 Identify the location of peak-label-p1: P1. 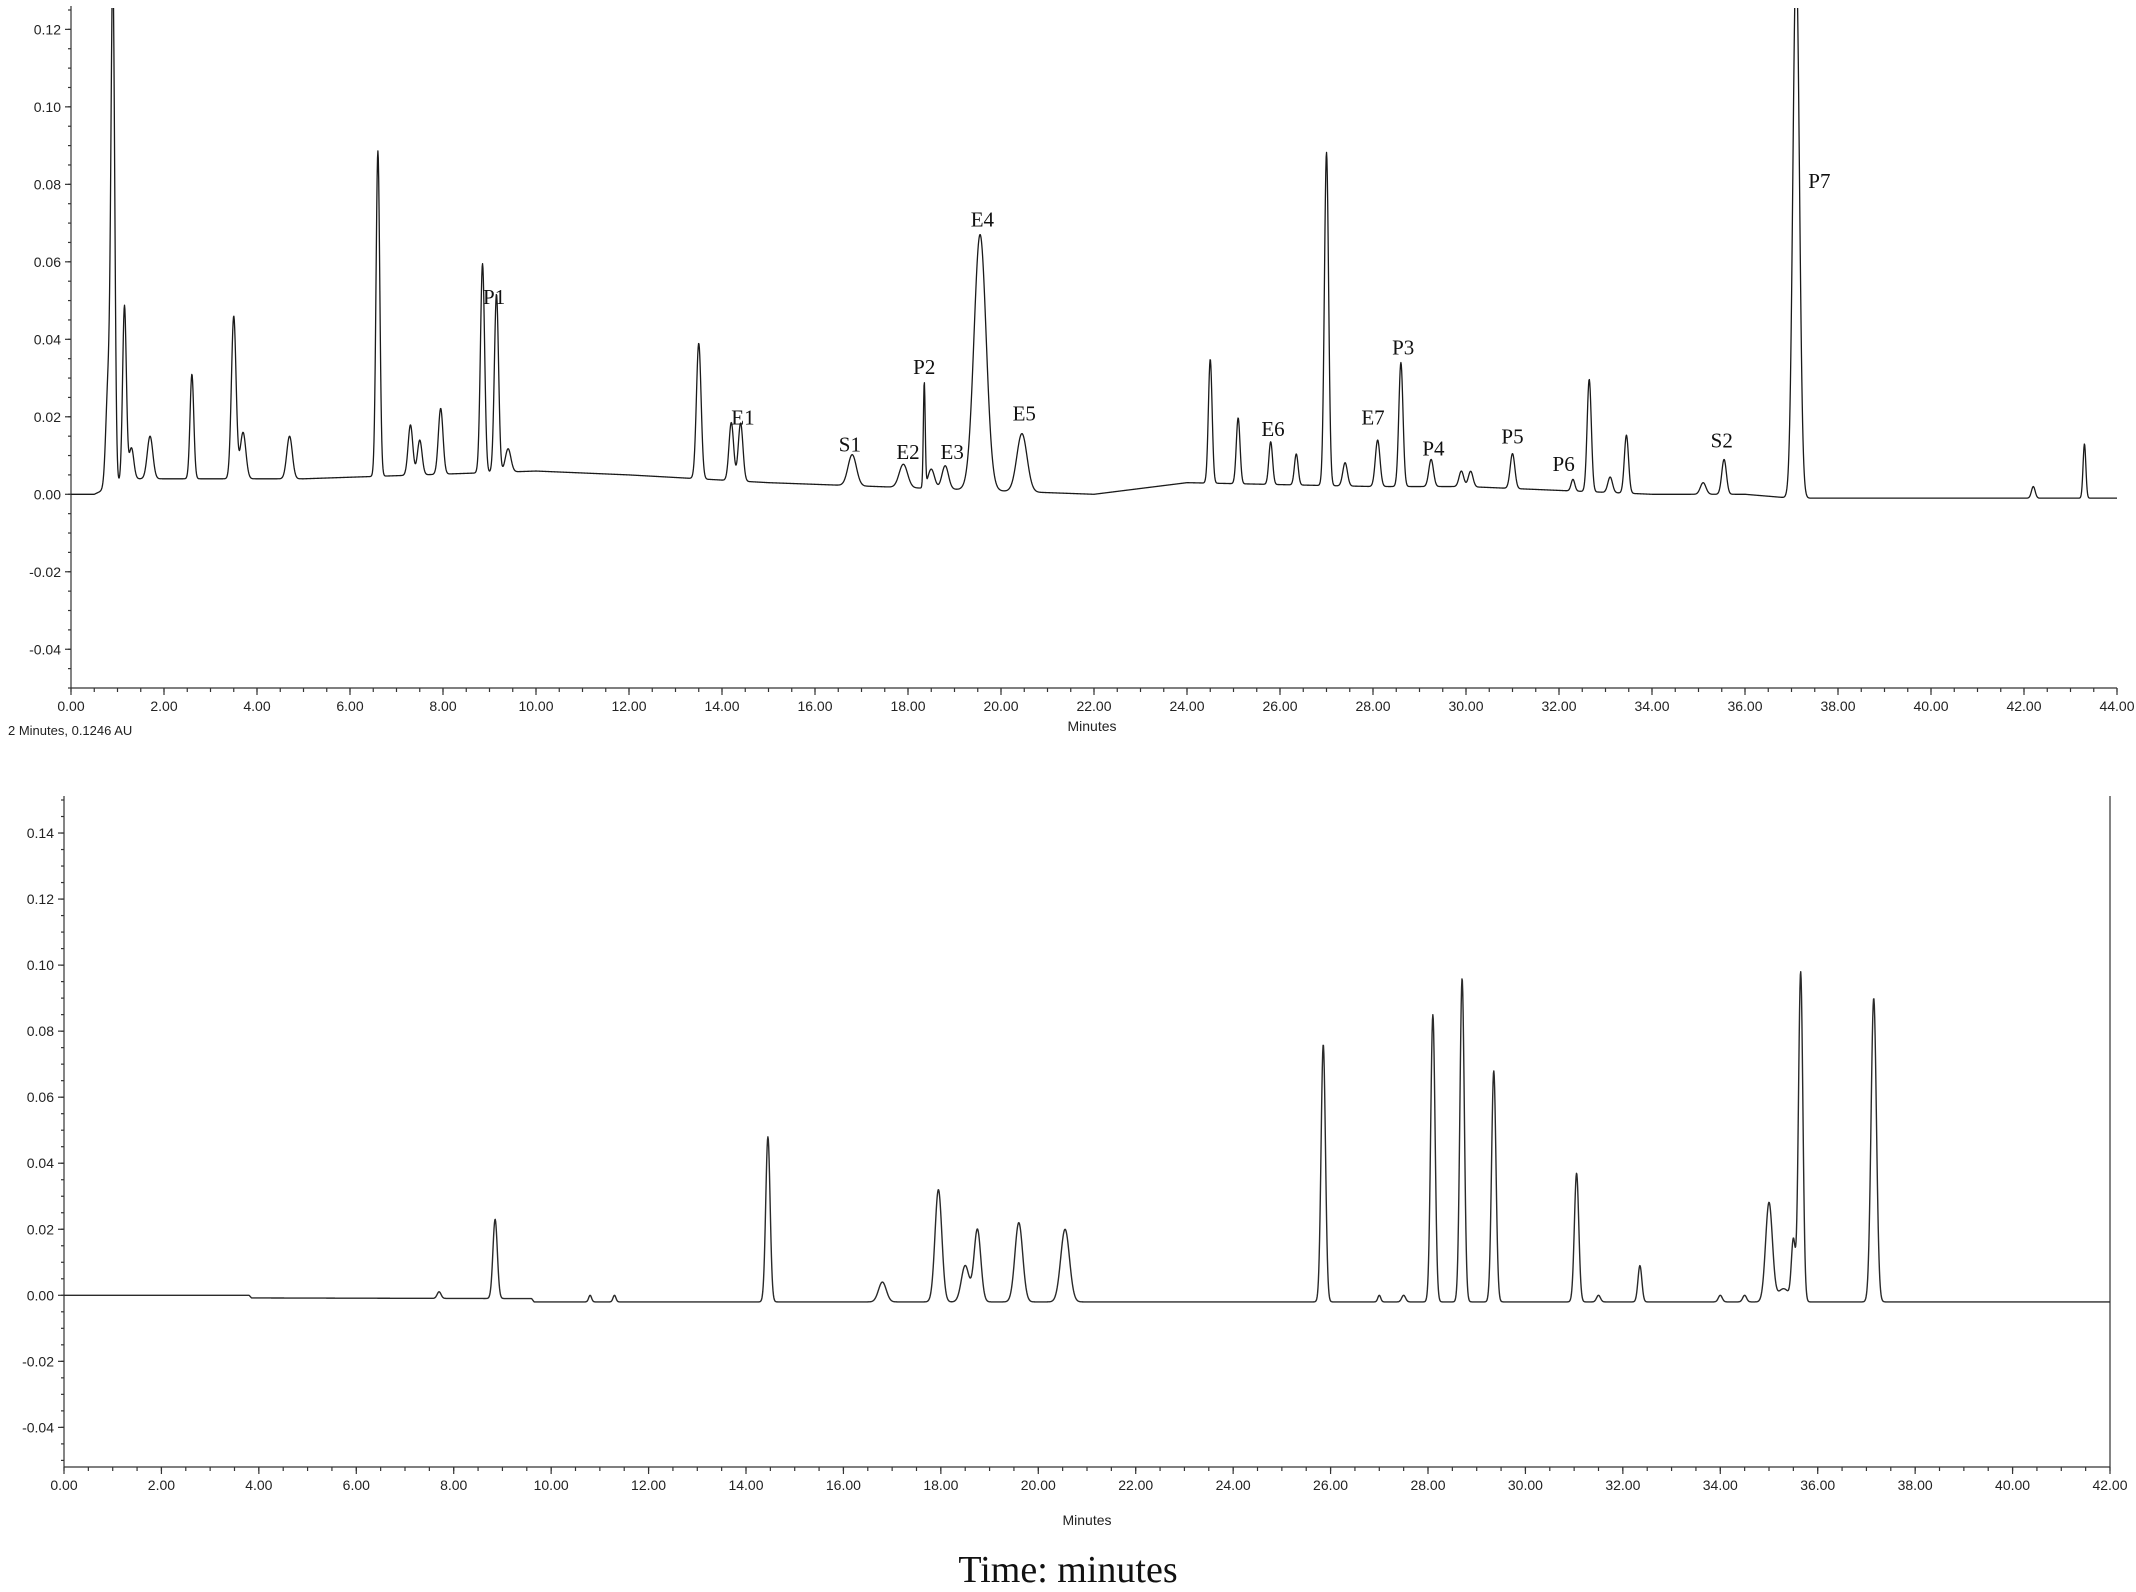
(494, 297).